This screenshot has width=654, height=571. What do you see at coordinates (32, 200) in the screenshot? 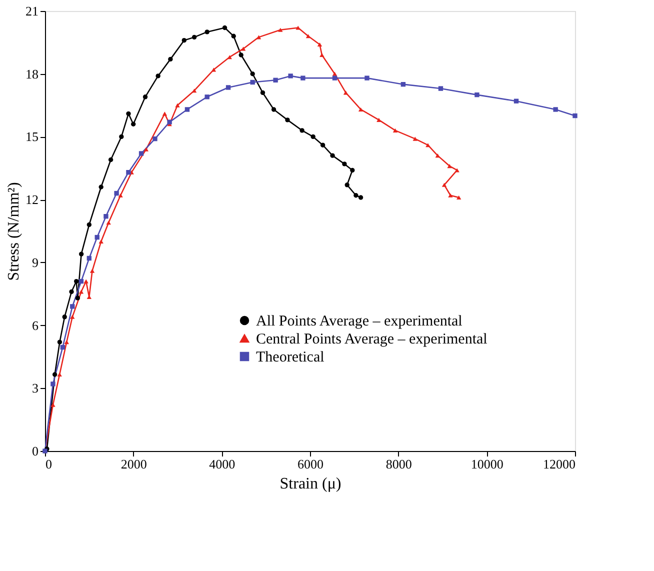
I see `y-tick-label: 12` at bounding box center [32, 200].